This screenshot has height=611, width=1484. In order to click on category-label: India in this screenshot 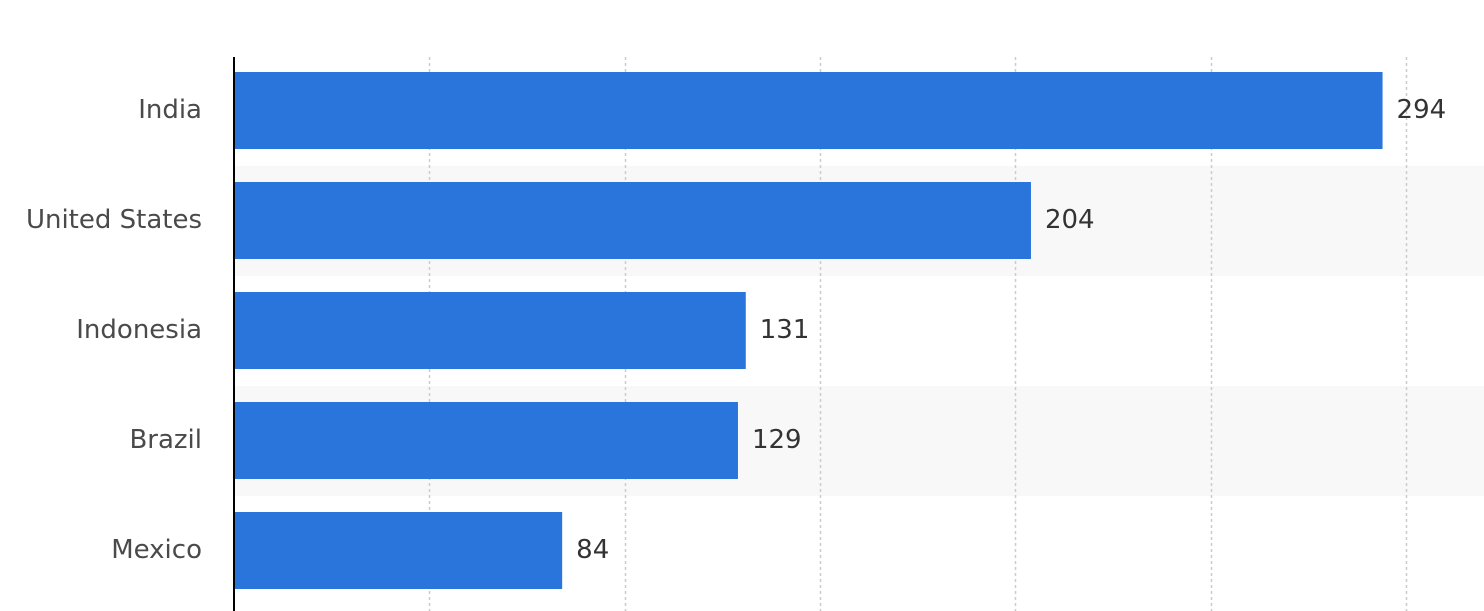, I will do `click(170, 110)`.